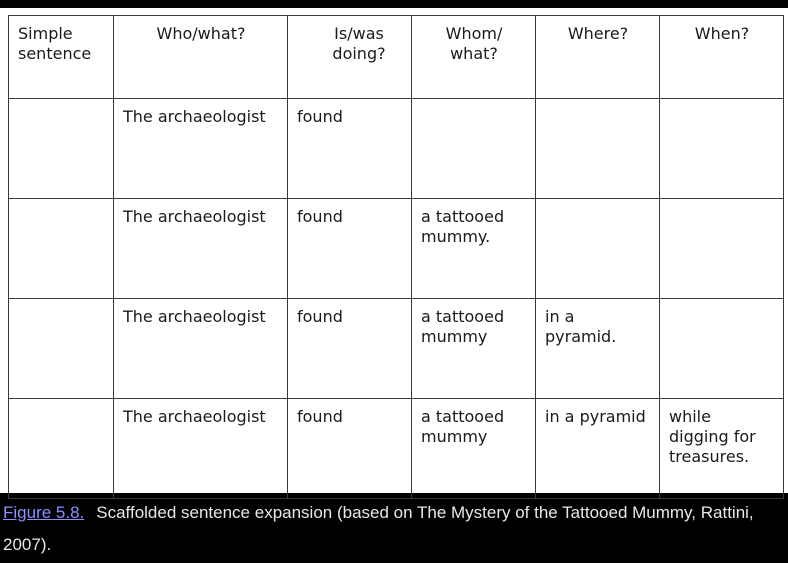  I want to click on cell-when: while digging for treasures., so click(721, 448).